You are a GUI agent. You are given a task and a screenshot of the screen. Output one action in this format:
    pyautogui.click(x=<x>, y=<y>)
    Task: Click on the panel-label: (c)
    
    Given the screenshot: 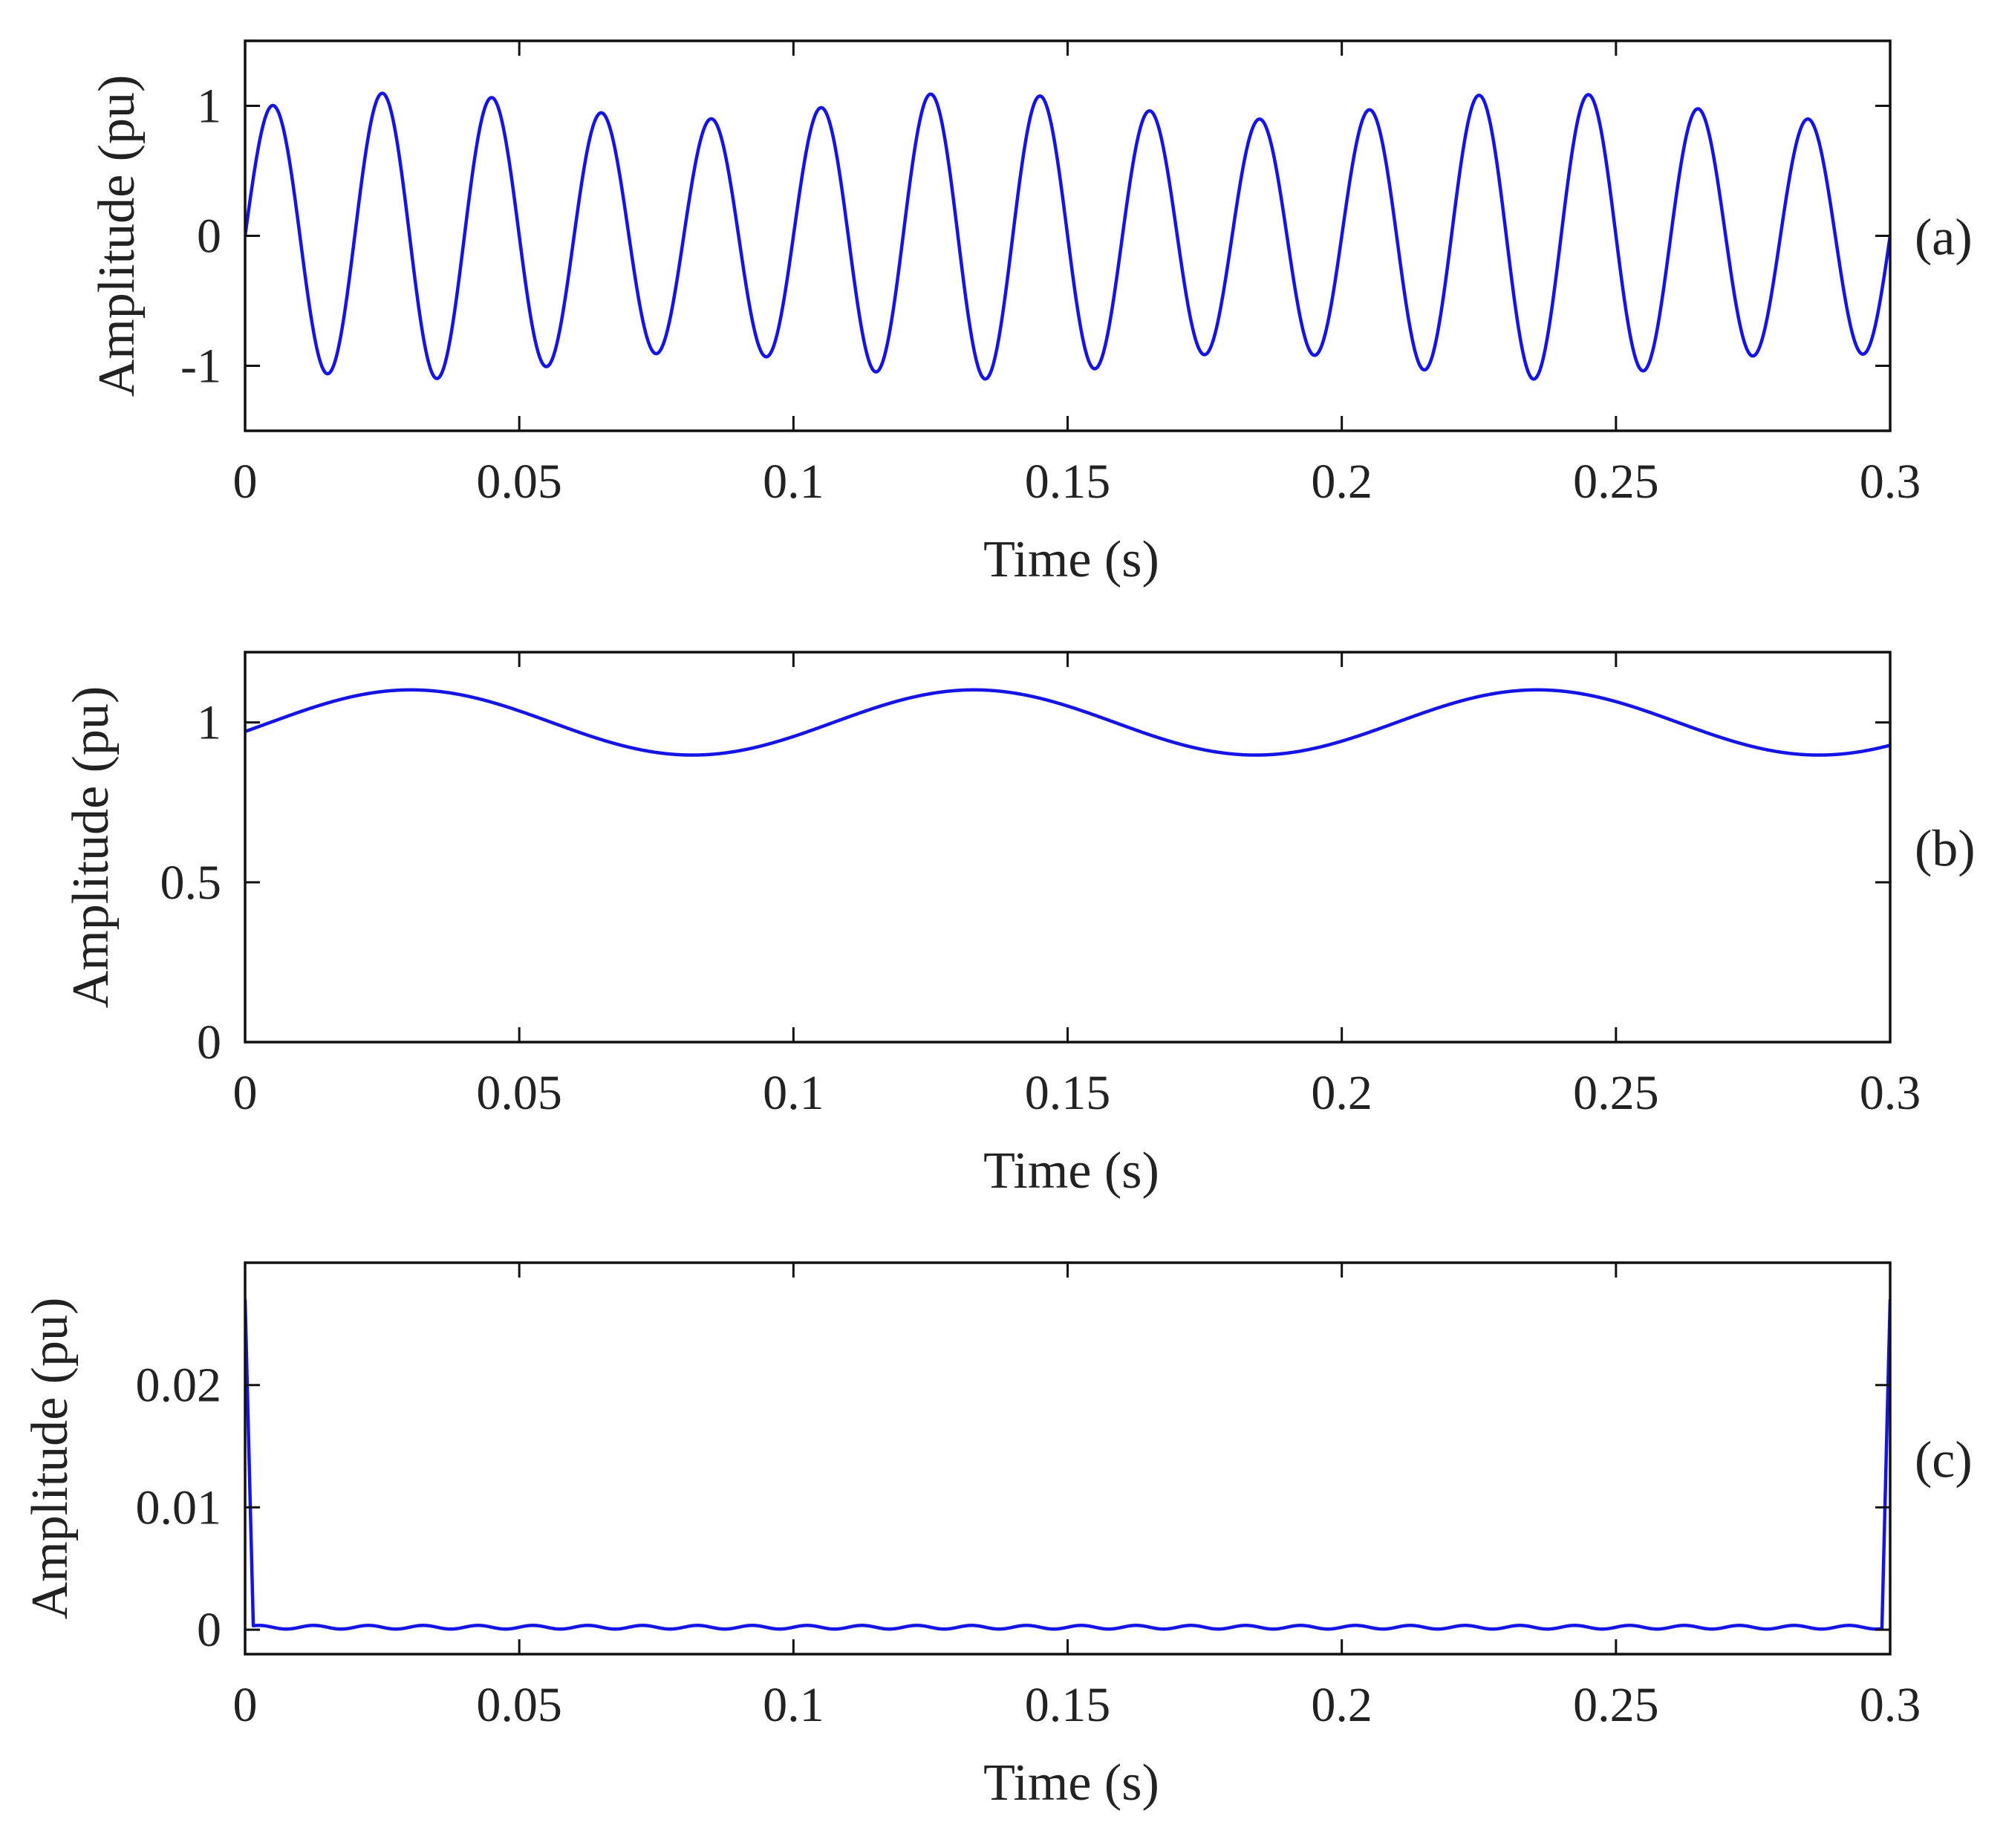 What is the action you would take?
    pyautogui.click(x=1944, y=1461)
    